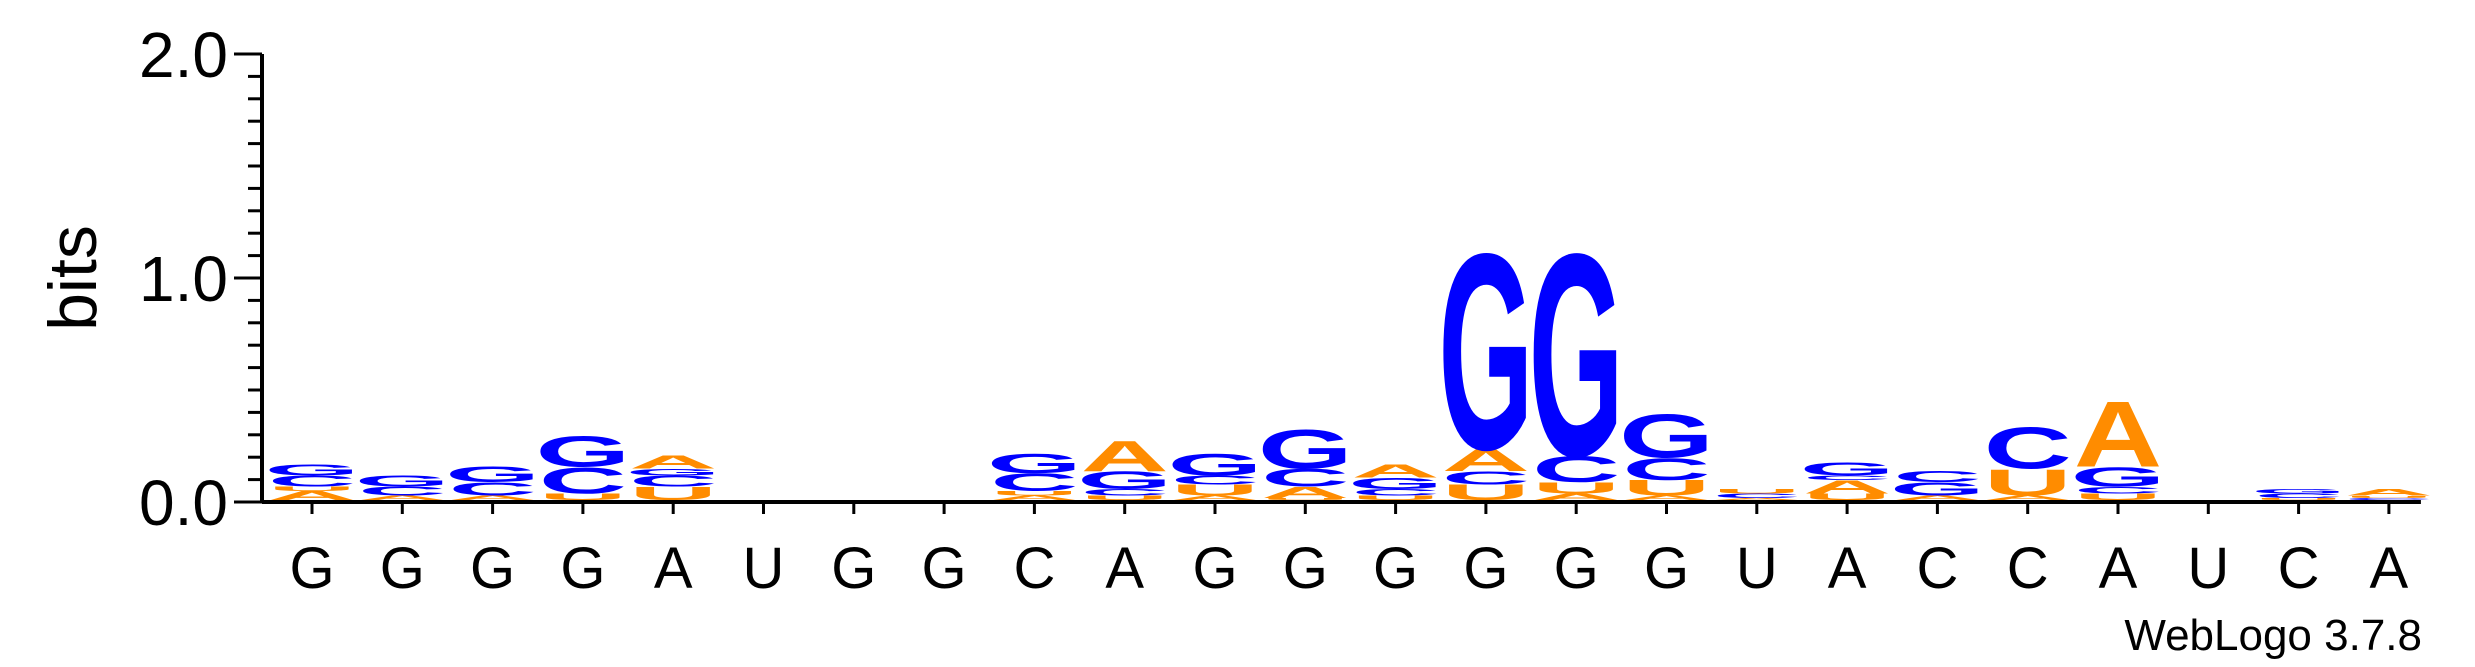 The height and width of the screenshot is (667, 2475). What do you see at coordinates (73, 278) in the screenshot?
I see `y-axis-label: bits` at bounding box center [73, 278].